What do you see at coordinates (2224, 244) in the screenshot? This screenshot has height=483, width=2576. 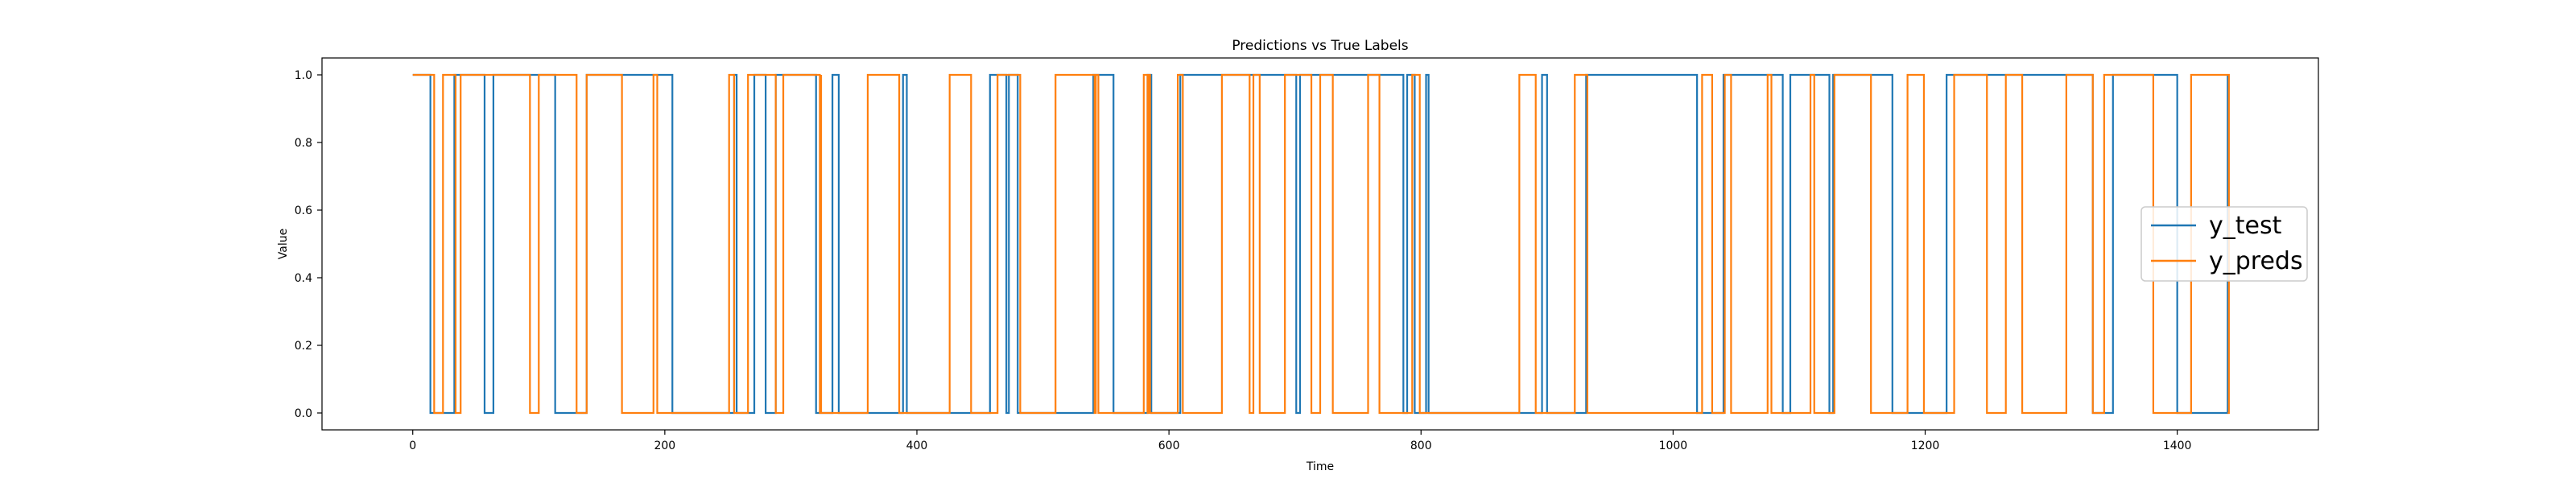 I see `legend: y_test y_preds` at bounding box center [2224, 244].